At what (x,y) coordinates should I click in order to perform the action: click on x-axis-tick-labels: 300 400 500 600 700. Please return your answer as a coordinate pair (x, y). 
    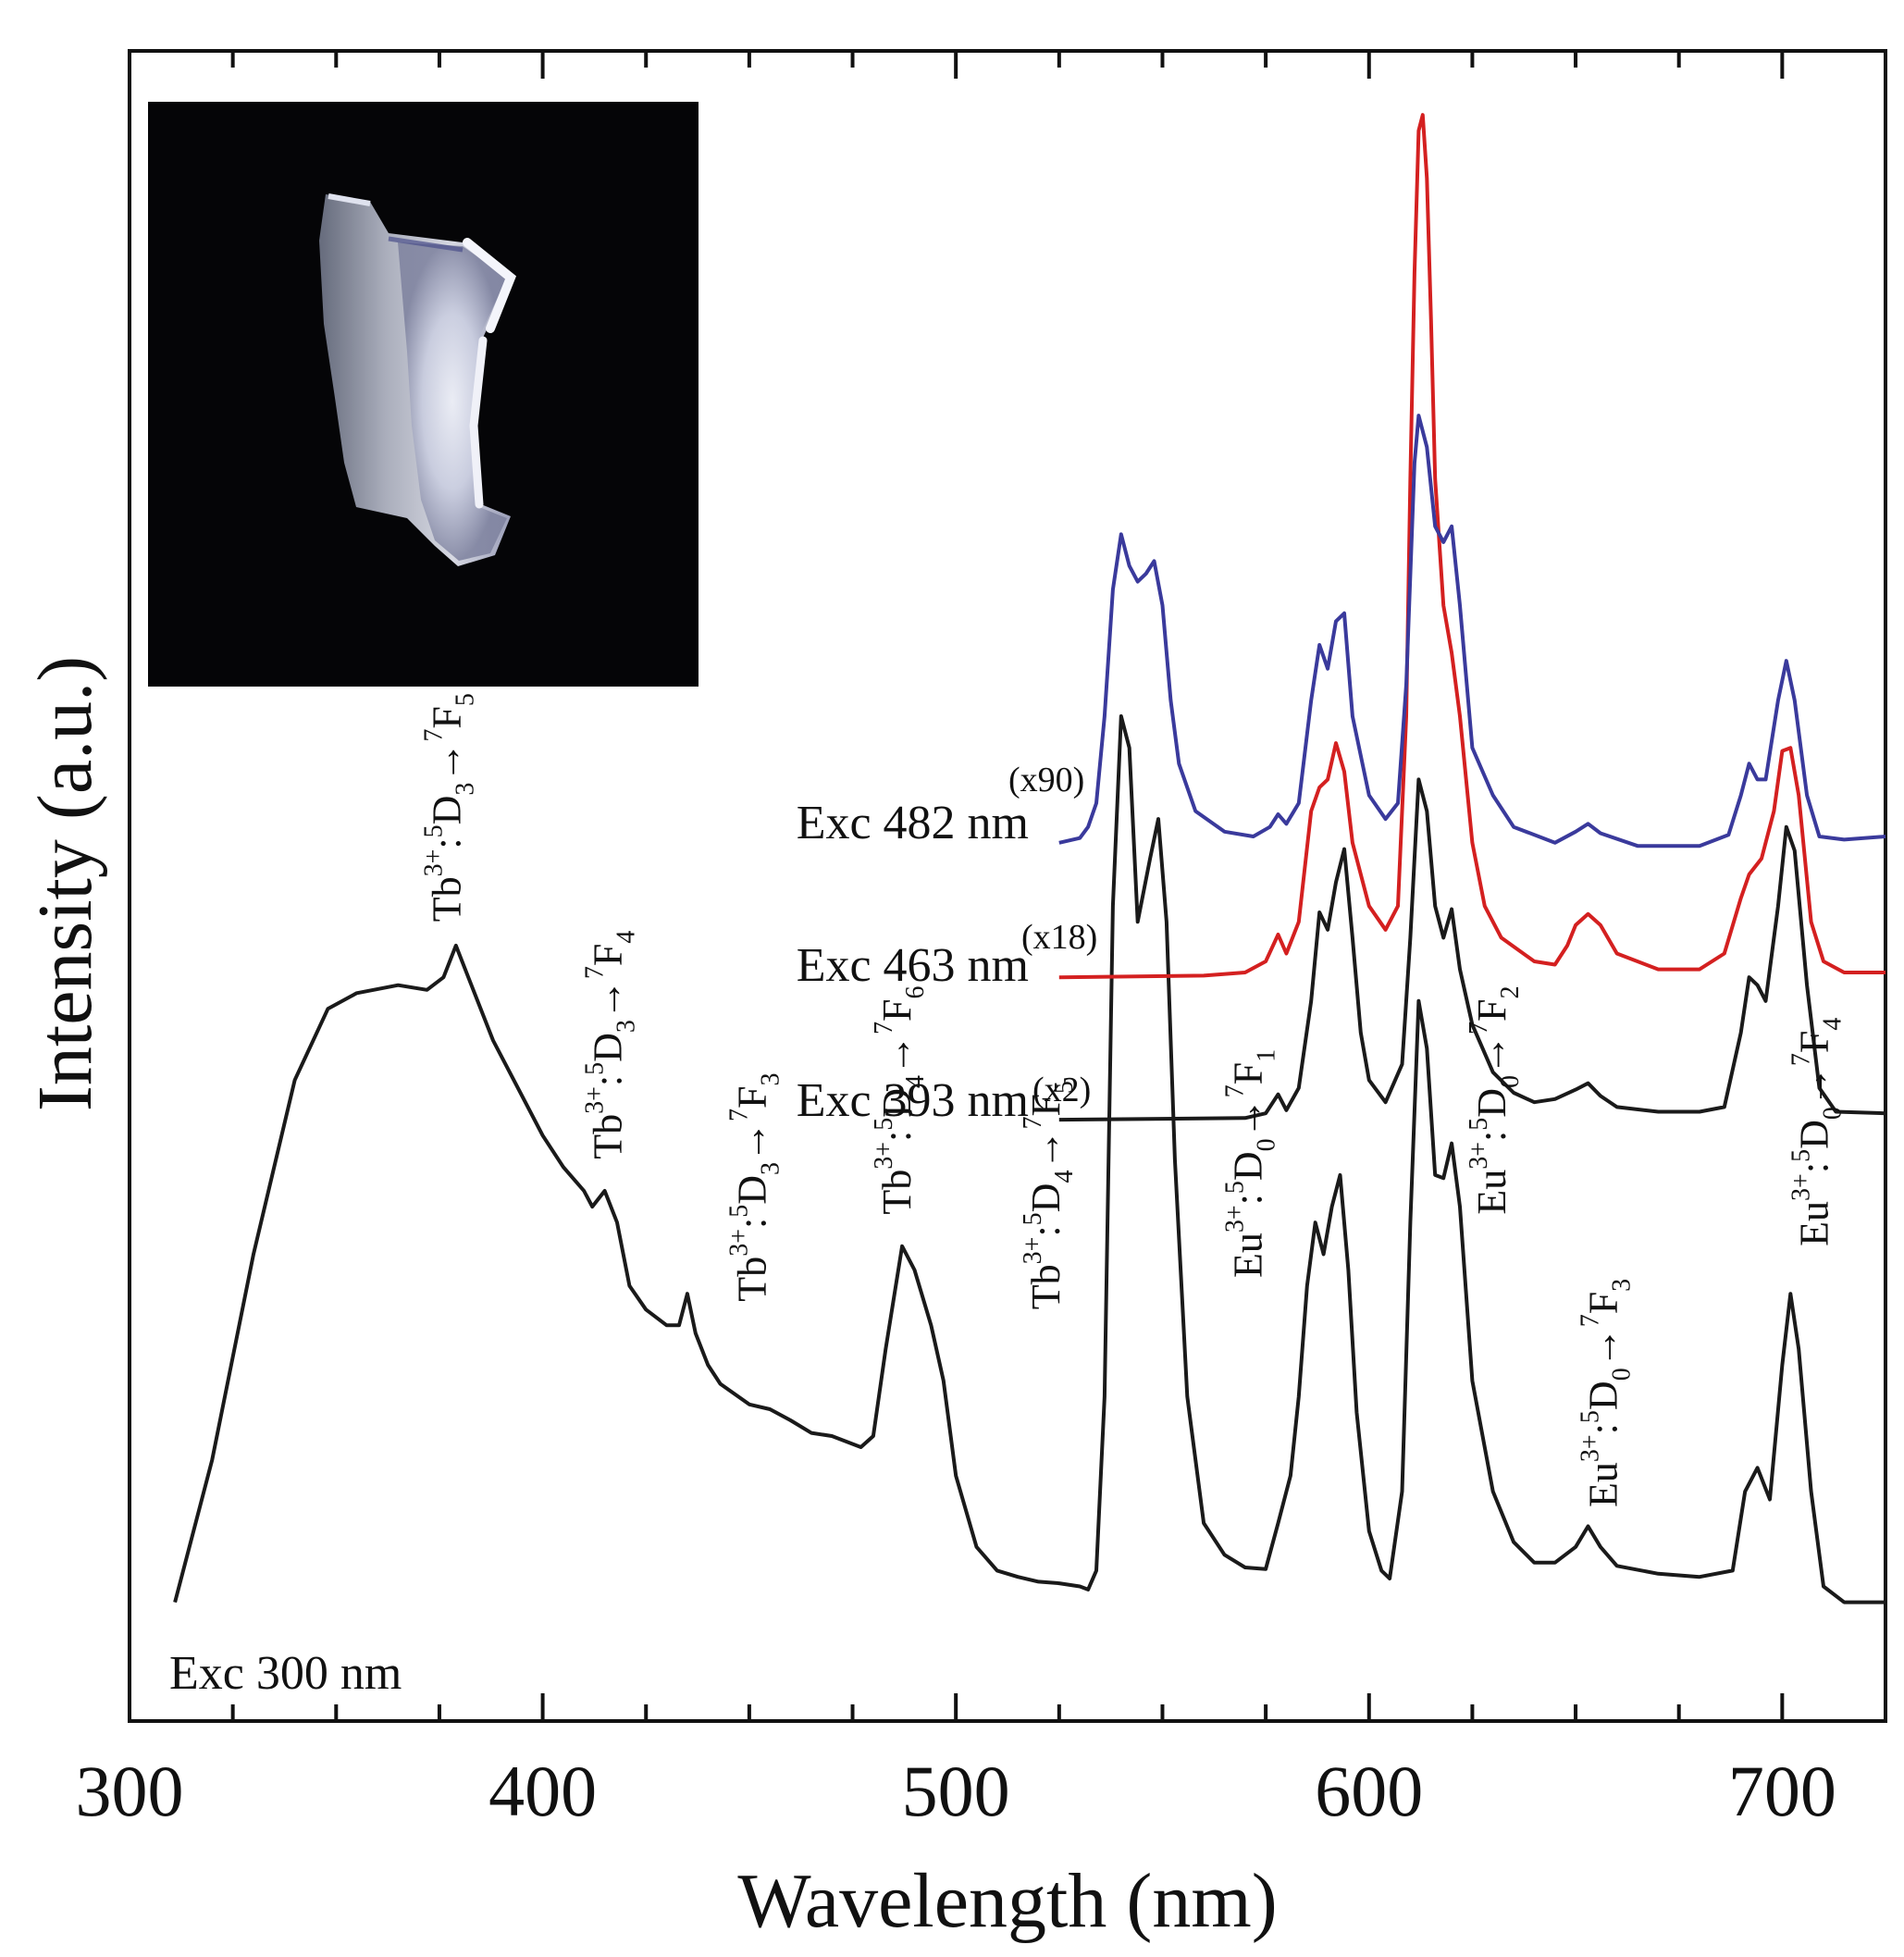
    Looking at the image, I should click on (956, 1791).